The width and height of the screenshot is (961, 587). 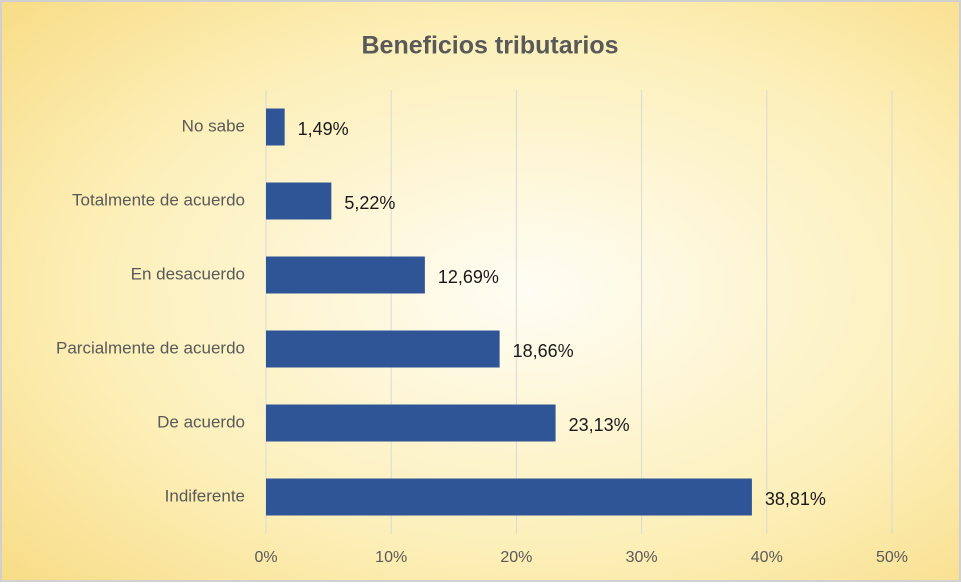 What do you see at coordinates (369, 203) in the screenshot?
I see `value-label: 5,22%` at bounding box center [369, 203].